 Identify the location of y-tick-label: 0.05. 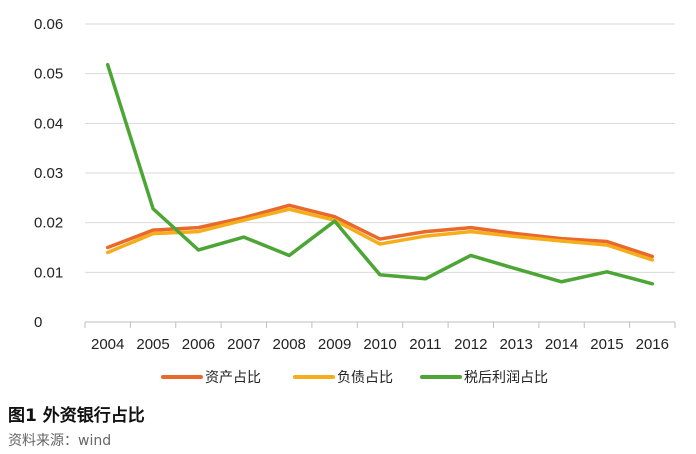
(48, 74).